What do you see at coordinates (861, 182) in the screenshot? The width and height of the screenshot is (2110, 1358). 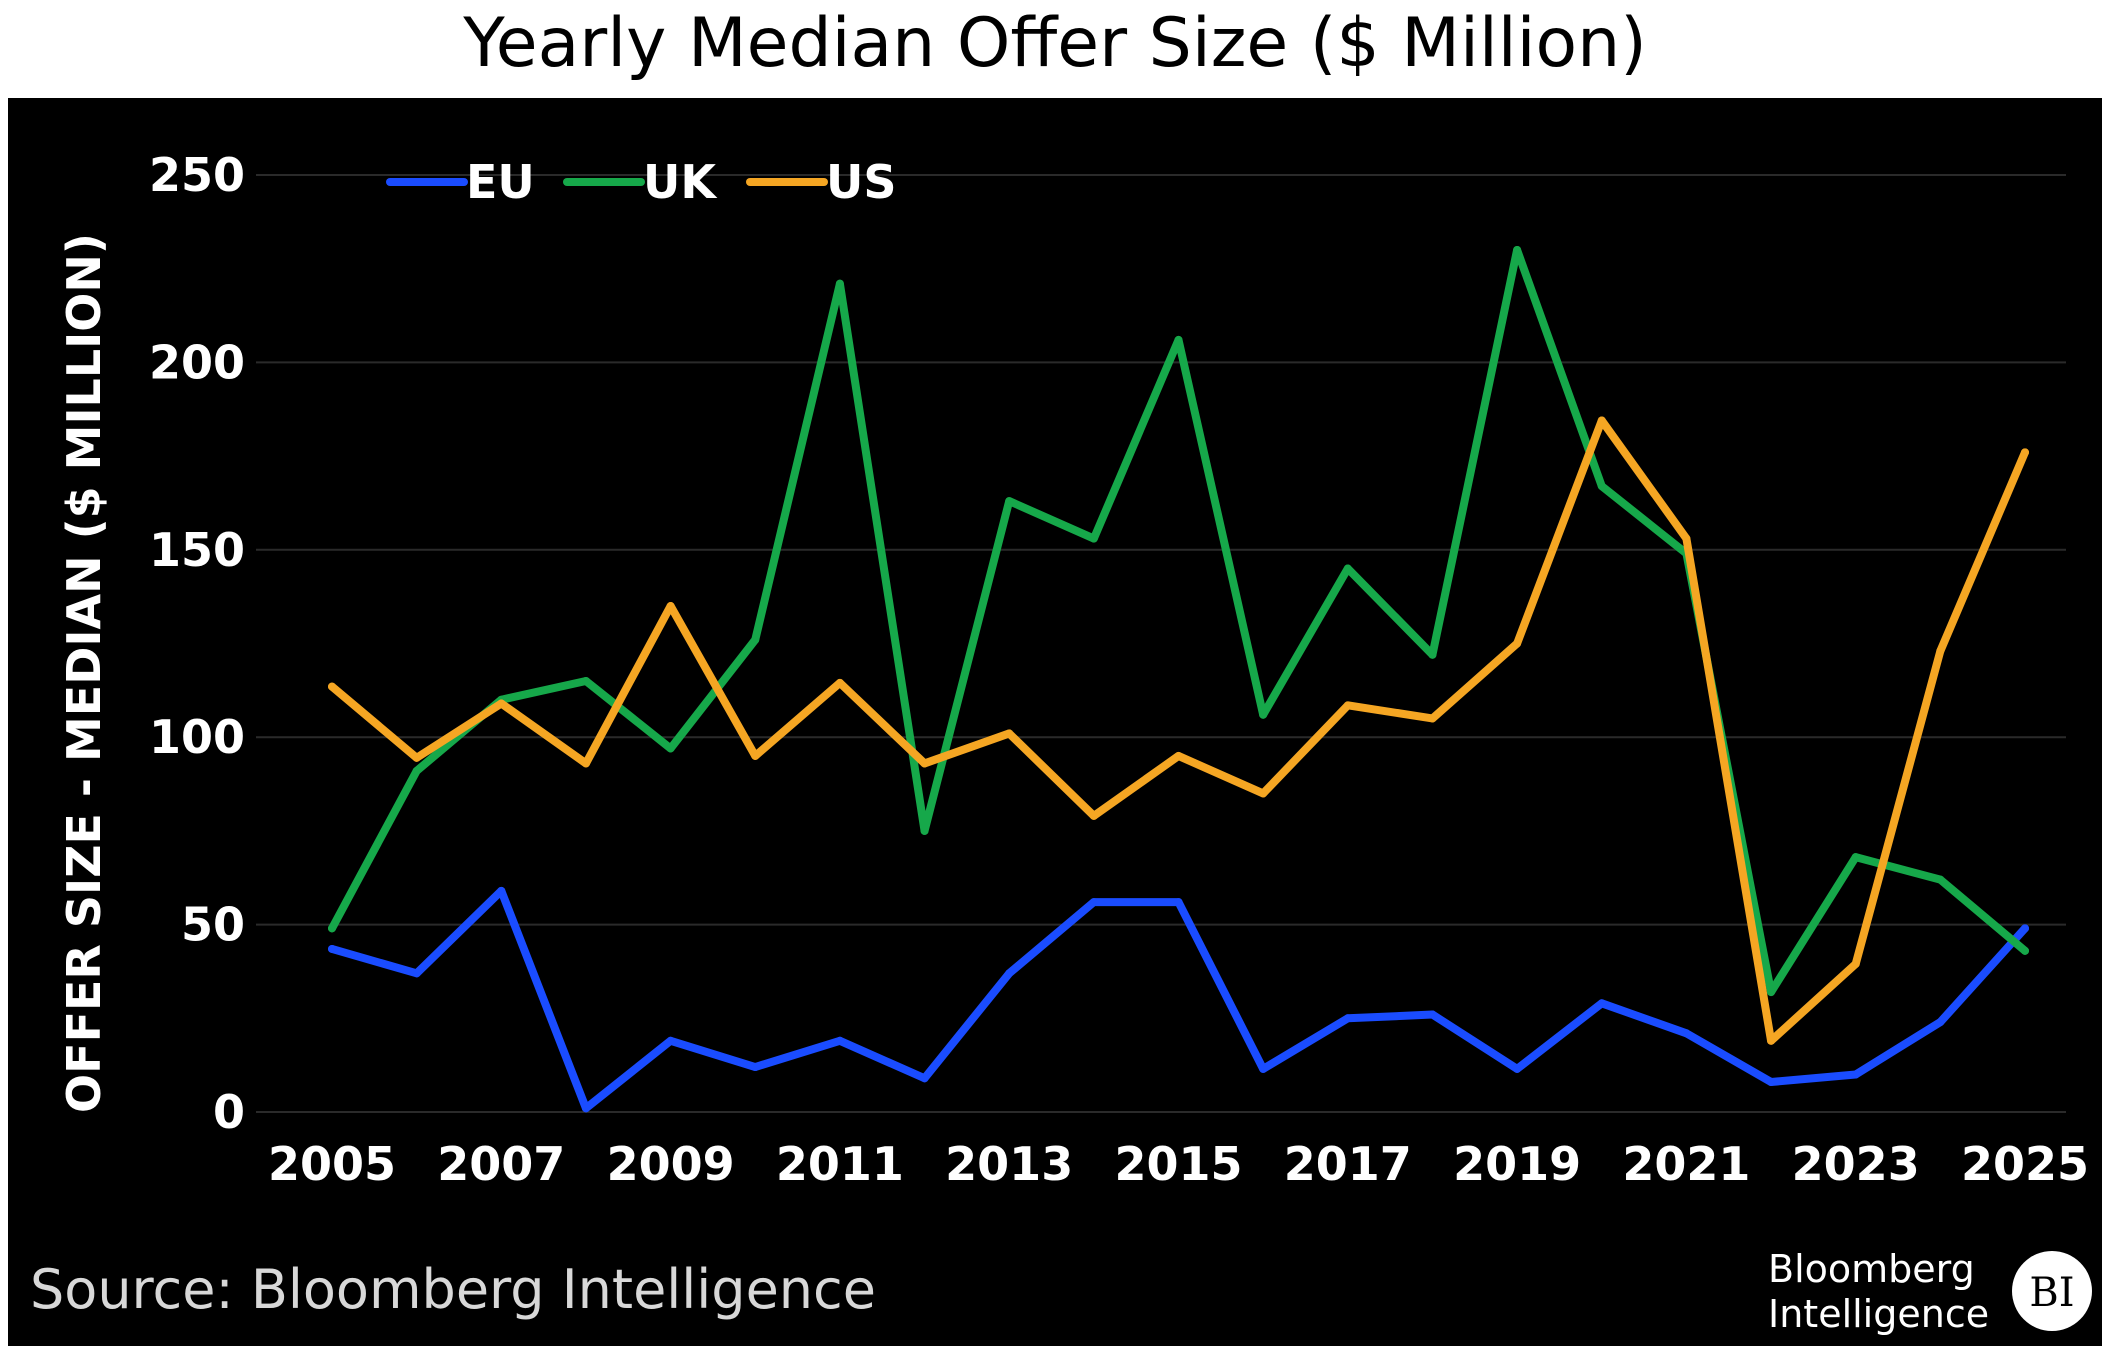 I see `legend-label-us: US` at bounding box center [861, 182].